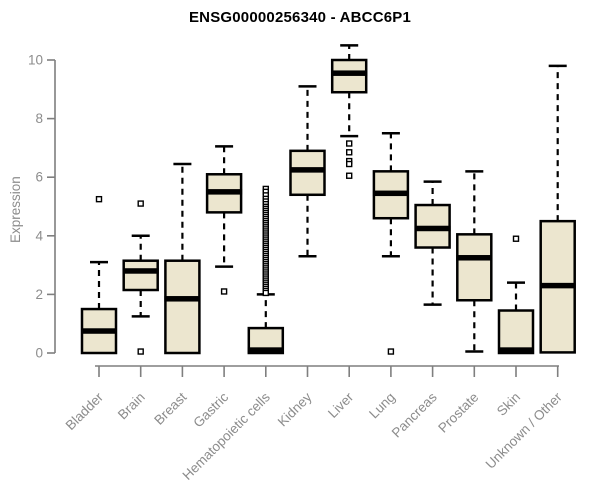  What do you see at coordinates (210, 409) in the screenshot?
I see `x-tick-label-gastric: Gastric` at bounding box center [210, 409].